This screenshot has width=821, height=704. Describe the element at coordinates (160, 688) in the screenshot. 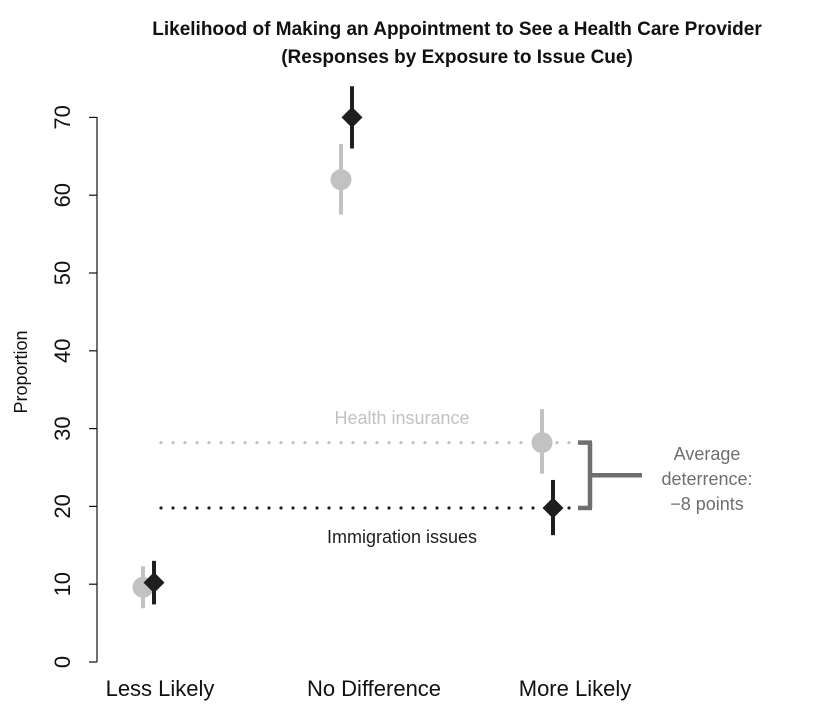

I see `category-label-less-likely: Less Likely` at that location.